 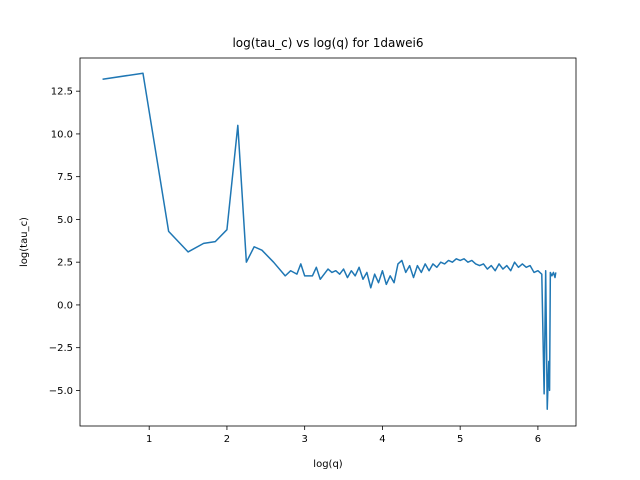 What do you see at coordinates (61, 348) in the screenshot?
I see `y-tick-label: −2.5` at bounding box center [61, 348].